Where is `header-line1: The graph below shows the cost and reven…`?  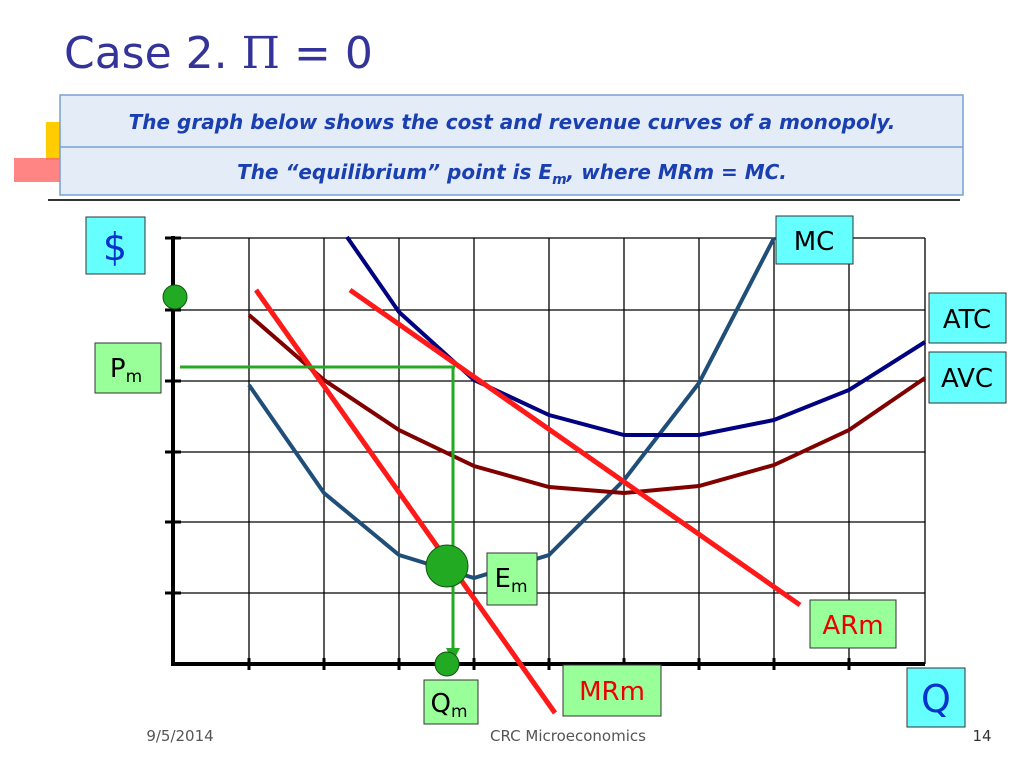 header-line1: The graph below shows the cost and reven… is located at coordinates (512, 122).